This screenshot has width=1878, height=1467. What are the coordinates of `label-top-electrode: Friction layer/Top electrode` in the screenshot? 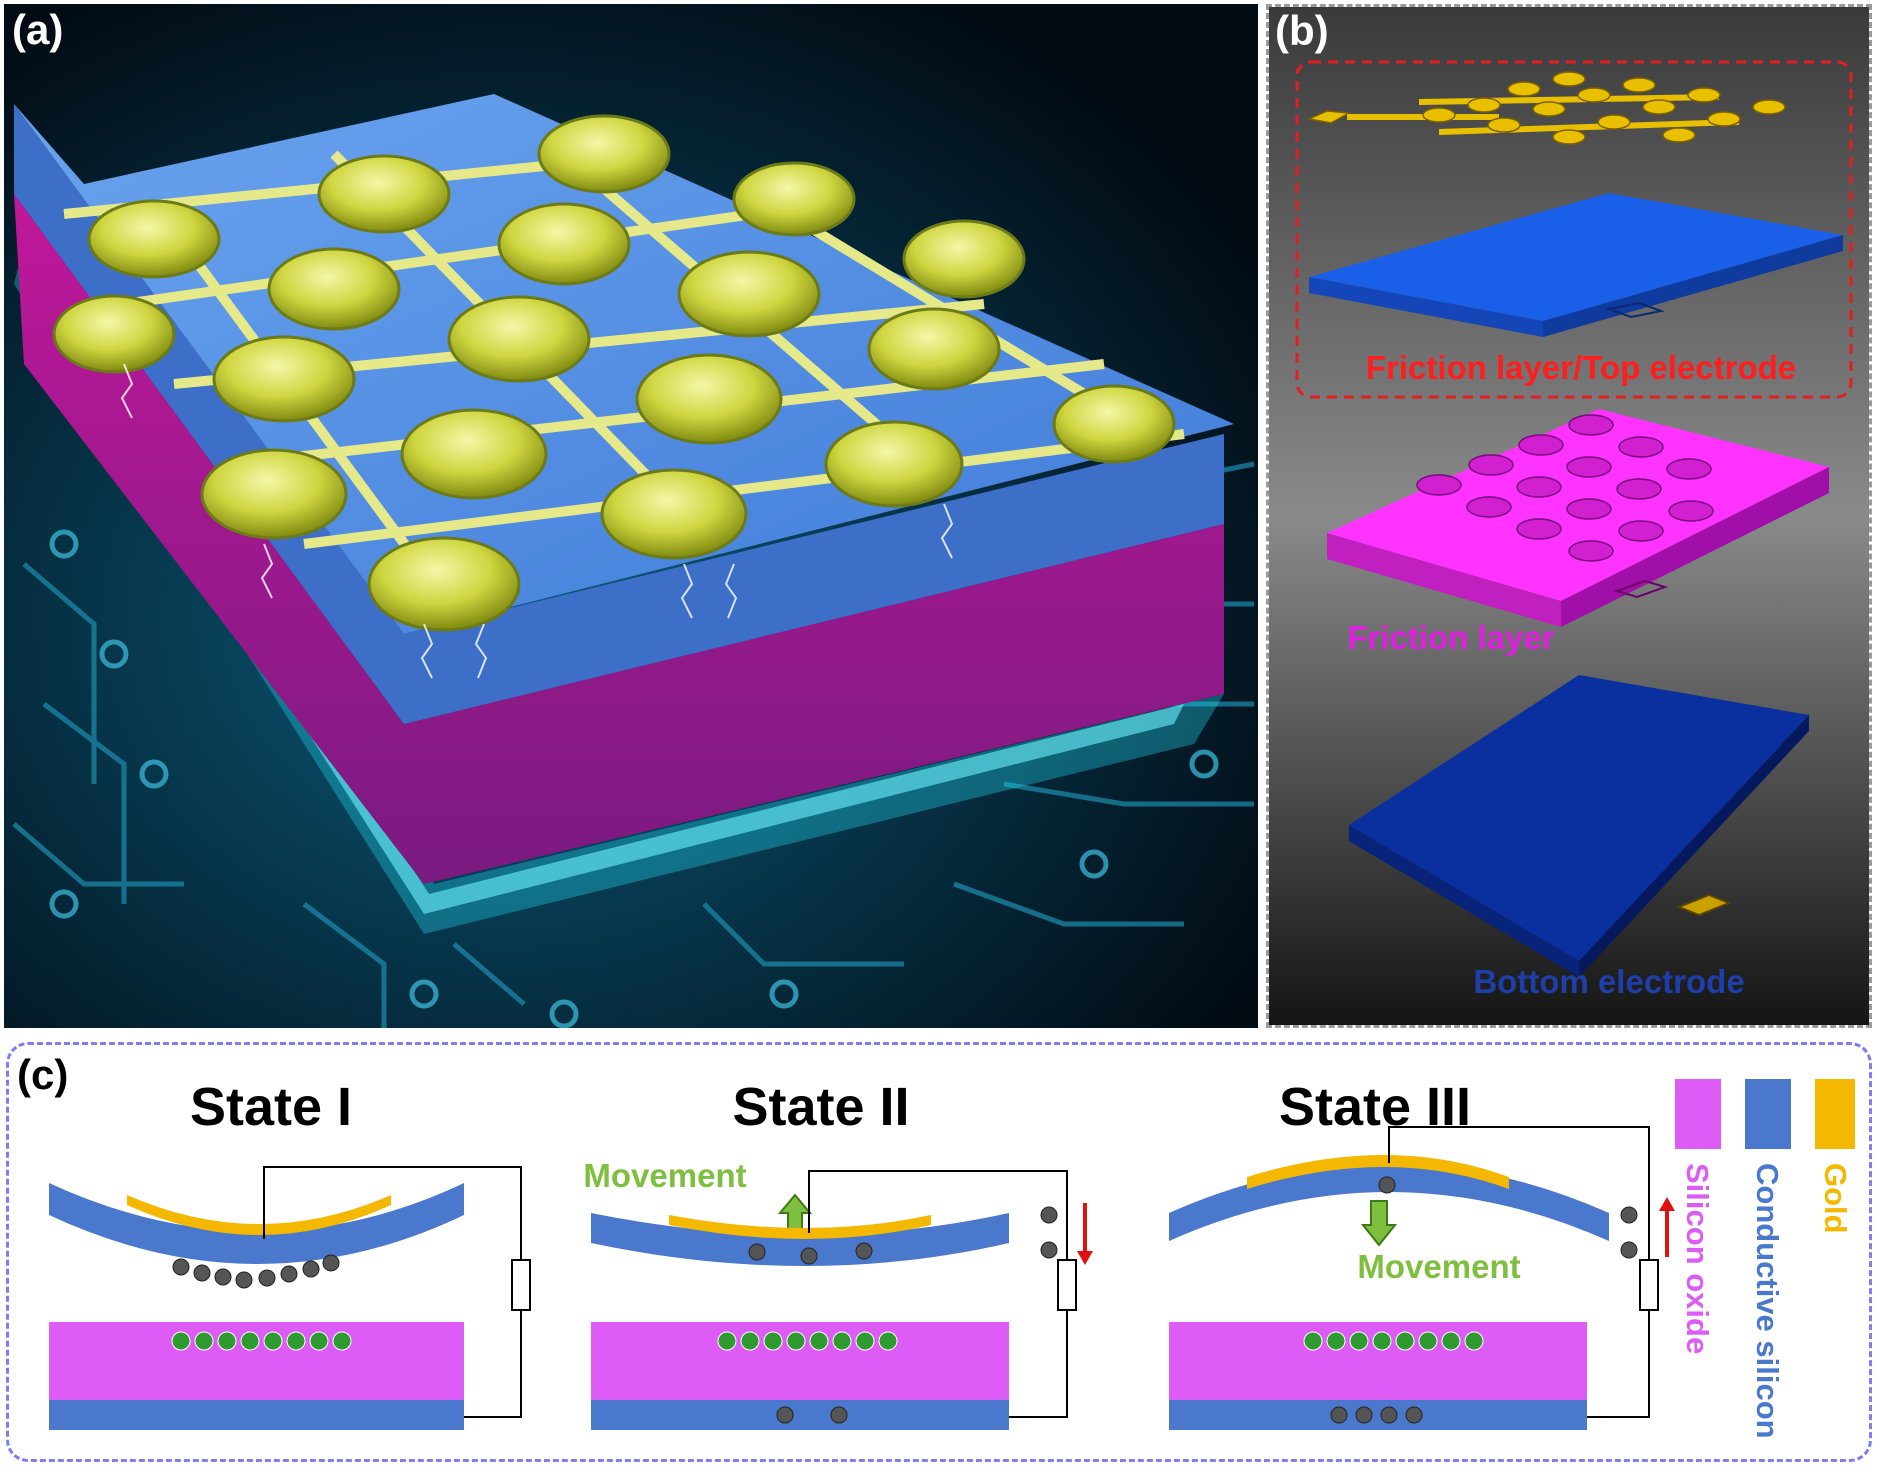 It's located at (1581, 367).